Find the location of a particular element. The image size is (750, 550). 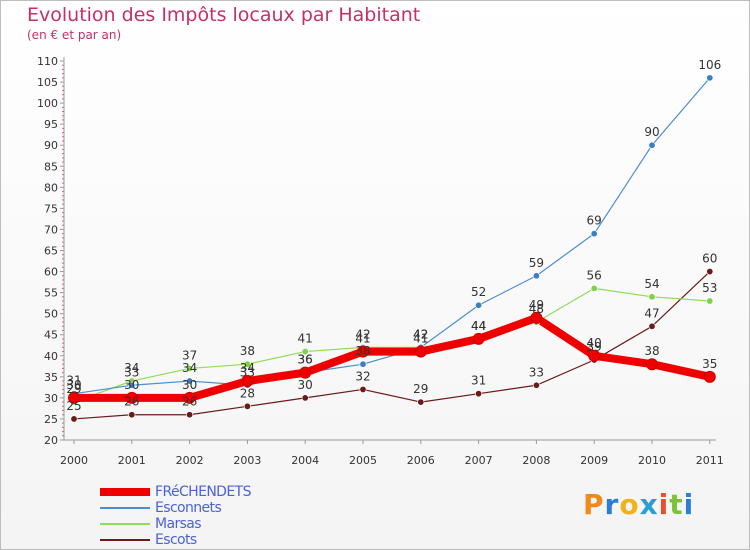

x-tick-label: 2003 is located at coordinates (247, 460).